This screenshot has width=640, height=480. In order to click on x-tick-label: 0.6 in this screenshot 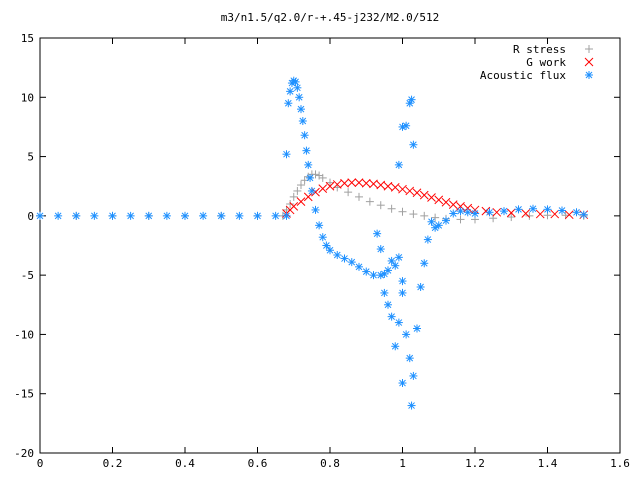, I will do `click(258, 463)`.